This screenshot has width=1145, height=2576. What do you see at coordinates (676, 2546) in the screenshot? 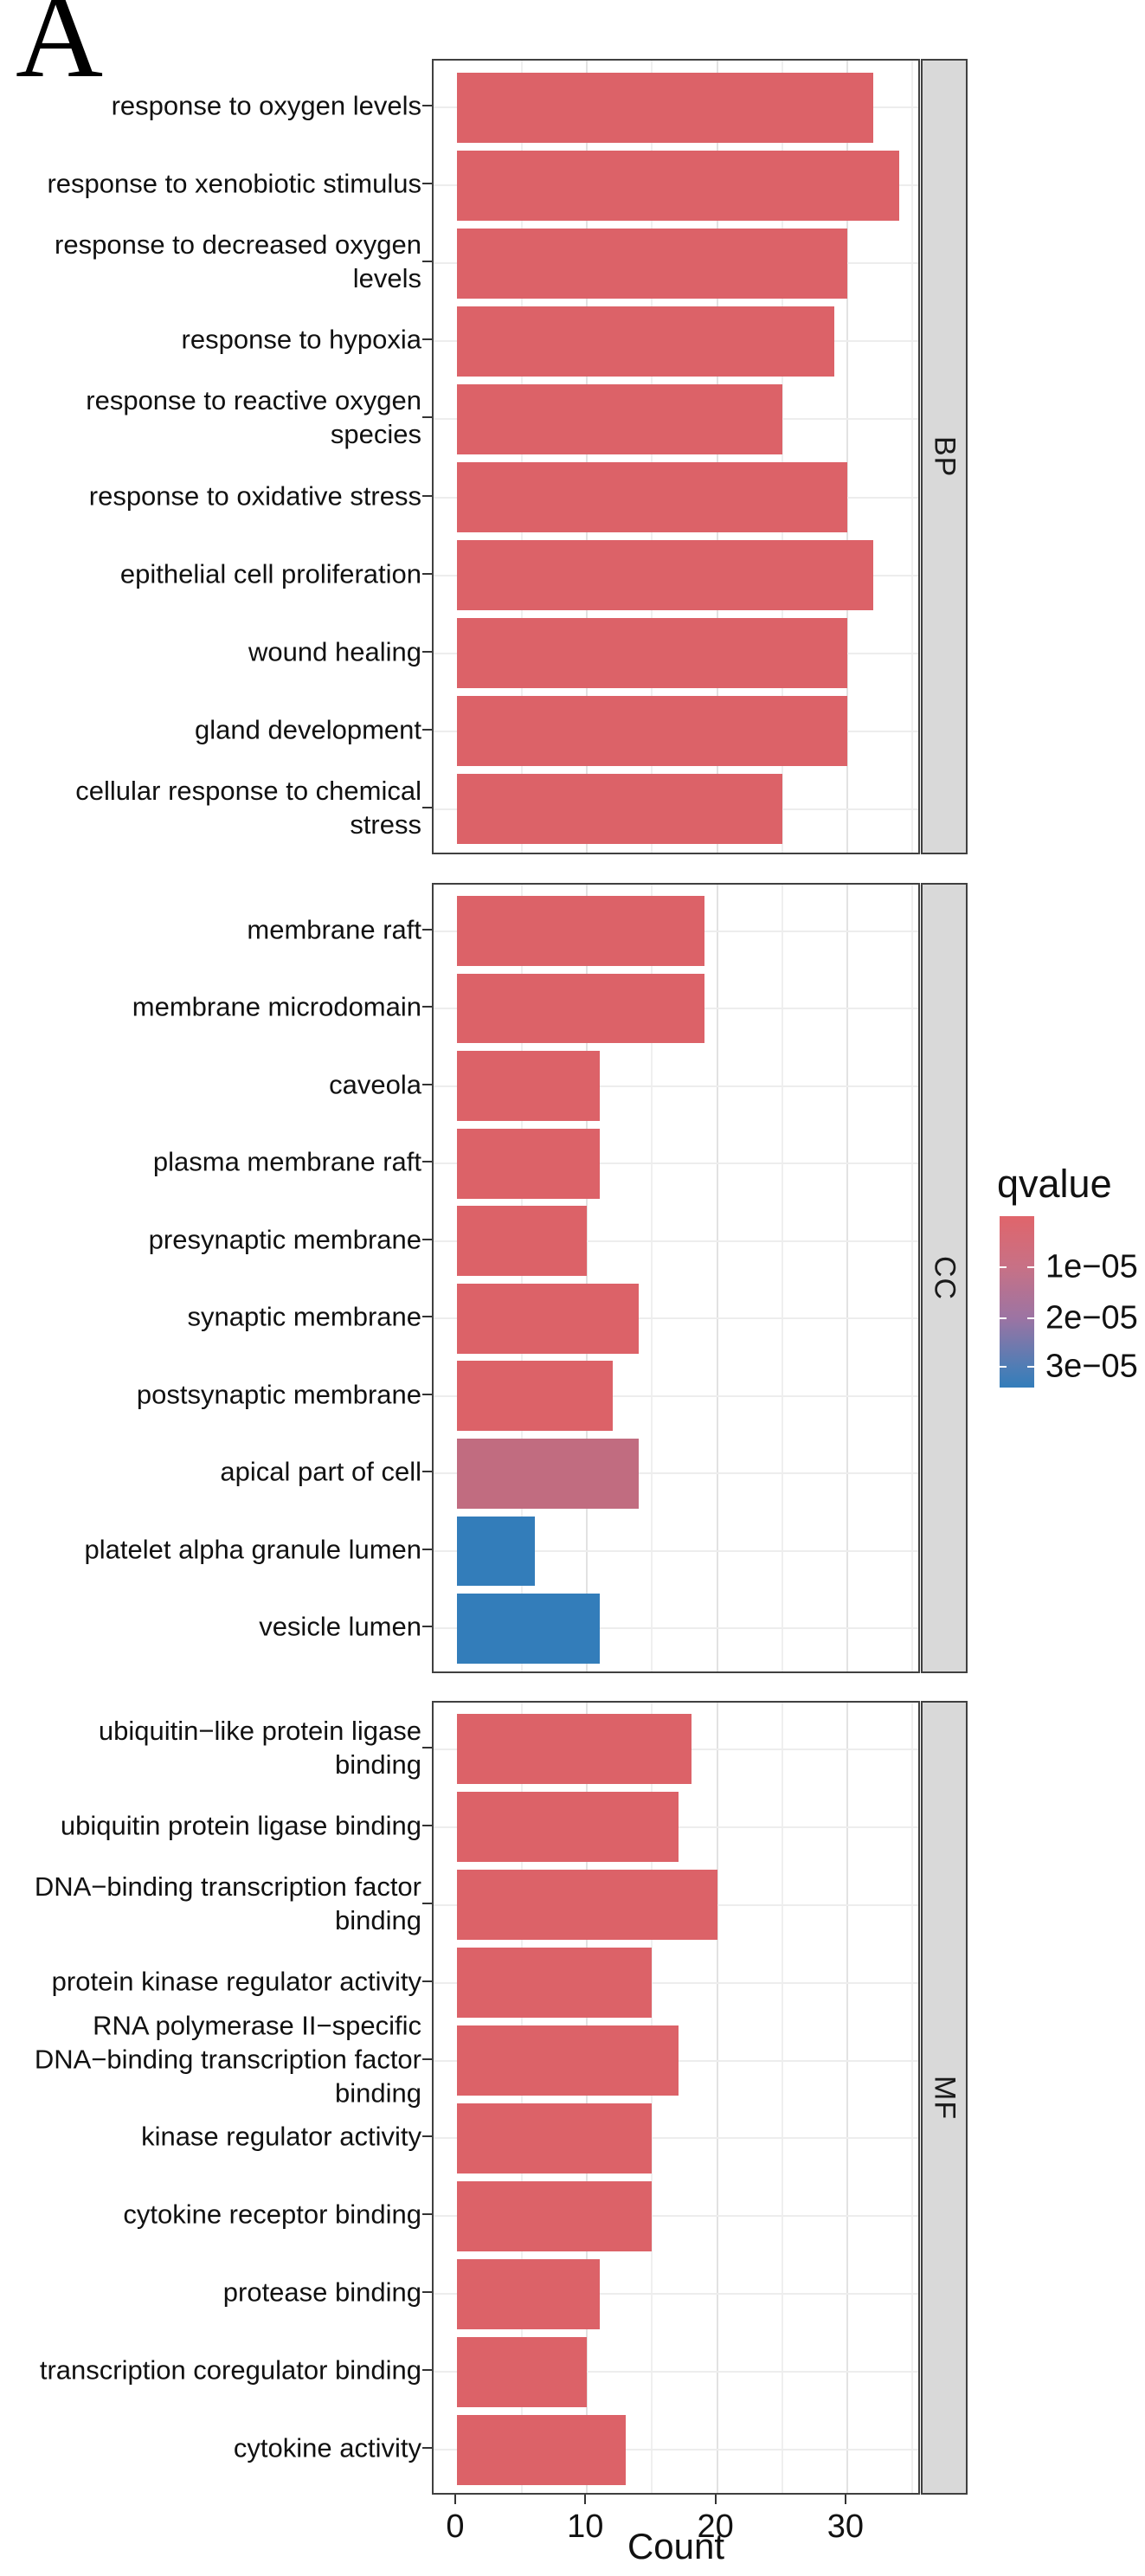
I see `x-axis-title: Count` at bounding box center [676, 2546].